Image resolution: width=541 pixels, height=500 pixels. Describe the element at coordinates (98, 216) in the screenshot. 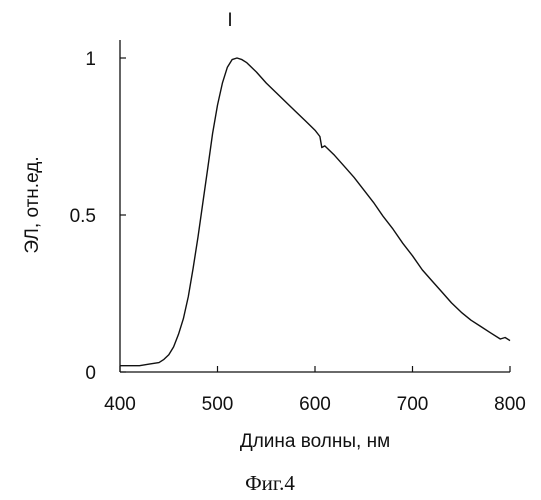

I see `y-ticks: 00.51` at that location.